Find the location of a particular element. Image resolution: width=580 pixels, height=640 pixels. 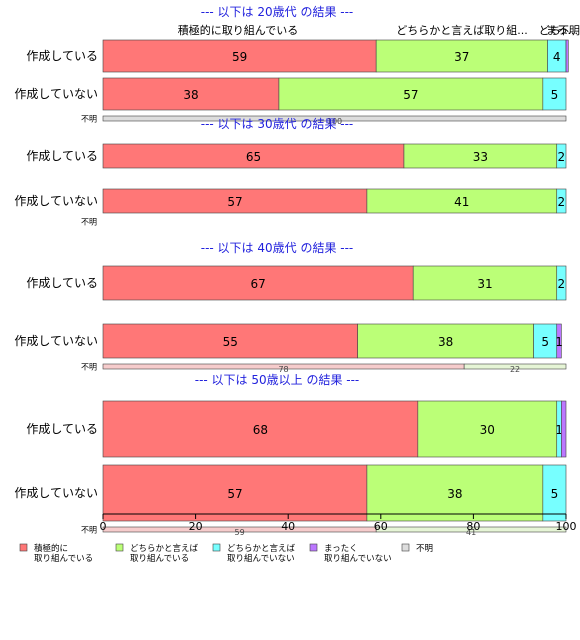

data-label-panel3-row2-s3: 5 is located at coordinates (545, 342).